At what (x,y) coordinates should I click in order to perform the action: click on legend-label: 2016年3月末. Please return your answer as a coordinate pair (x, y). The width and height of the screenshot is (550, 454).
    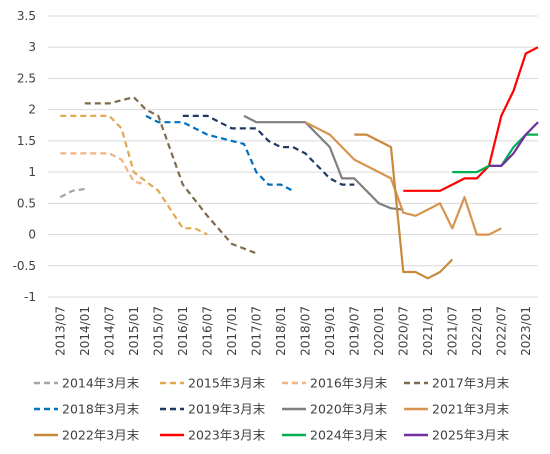
    Looking at the image, I should click on (349, 383).